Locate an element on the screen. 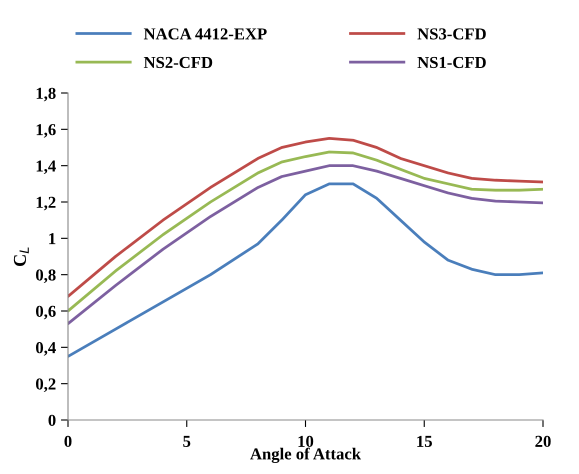  legend-label: NS3-CFD is located at coordinates (451, 34).